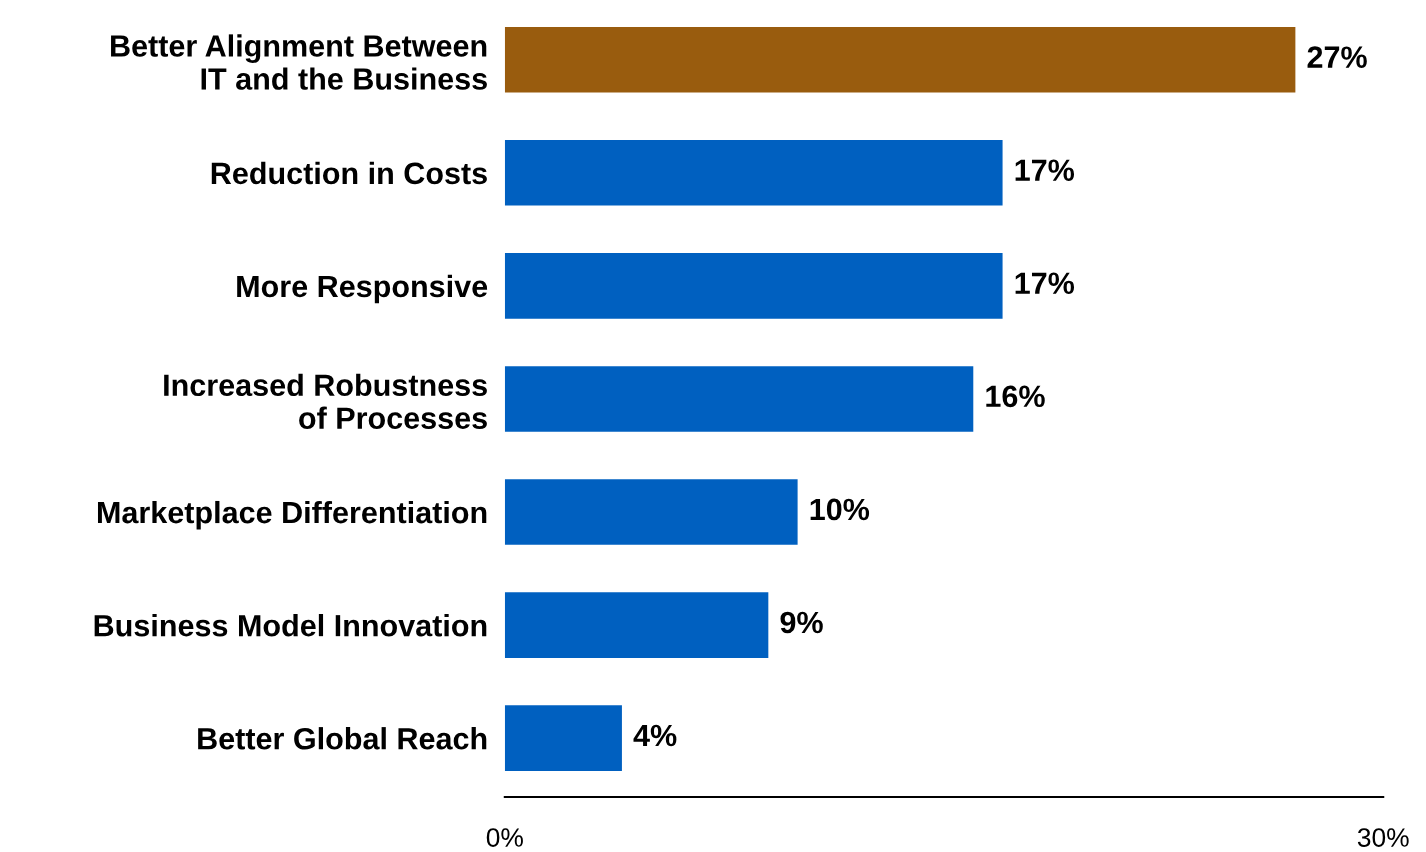  Describe the element at coordinates (504, 837) in the screenshot. I see `x-tick-label: 0%` at that location.